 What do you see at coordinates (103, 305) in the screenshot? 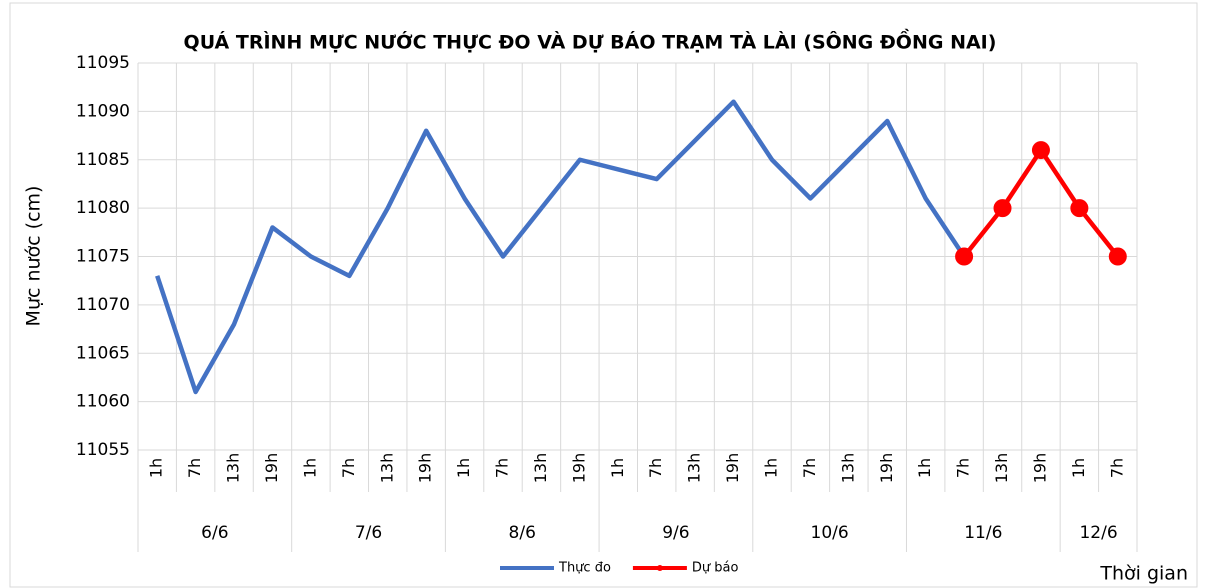
I see `y-tick-label: 11070` at bounding box center [103, 305].